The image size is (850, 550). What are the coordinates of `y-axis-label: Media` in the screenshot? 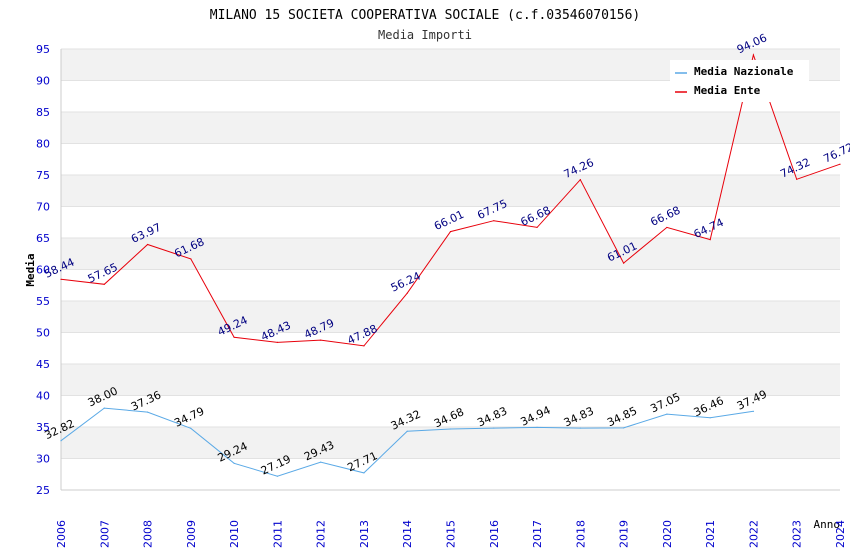 It's located at (30, 269).